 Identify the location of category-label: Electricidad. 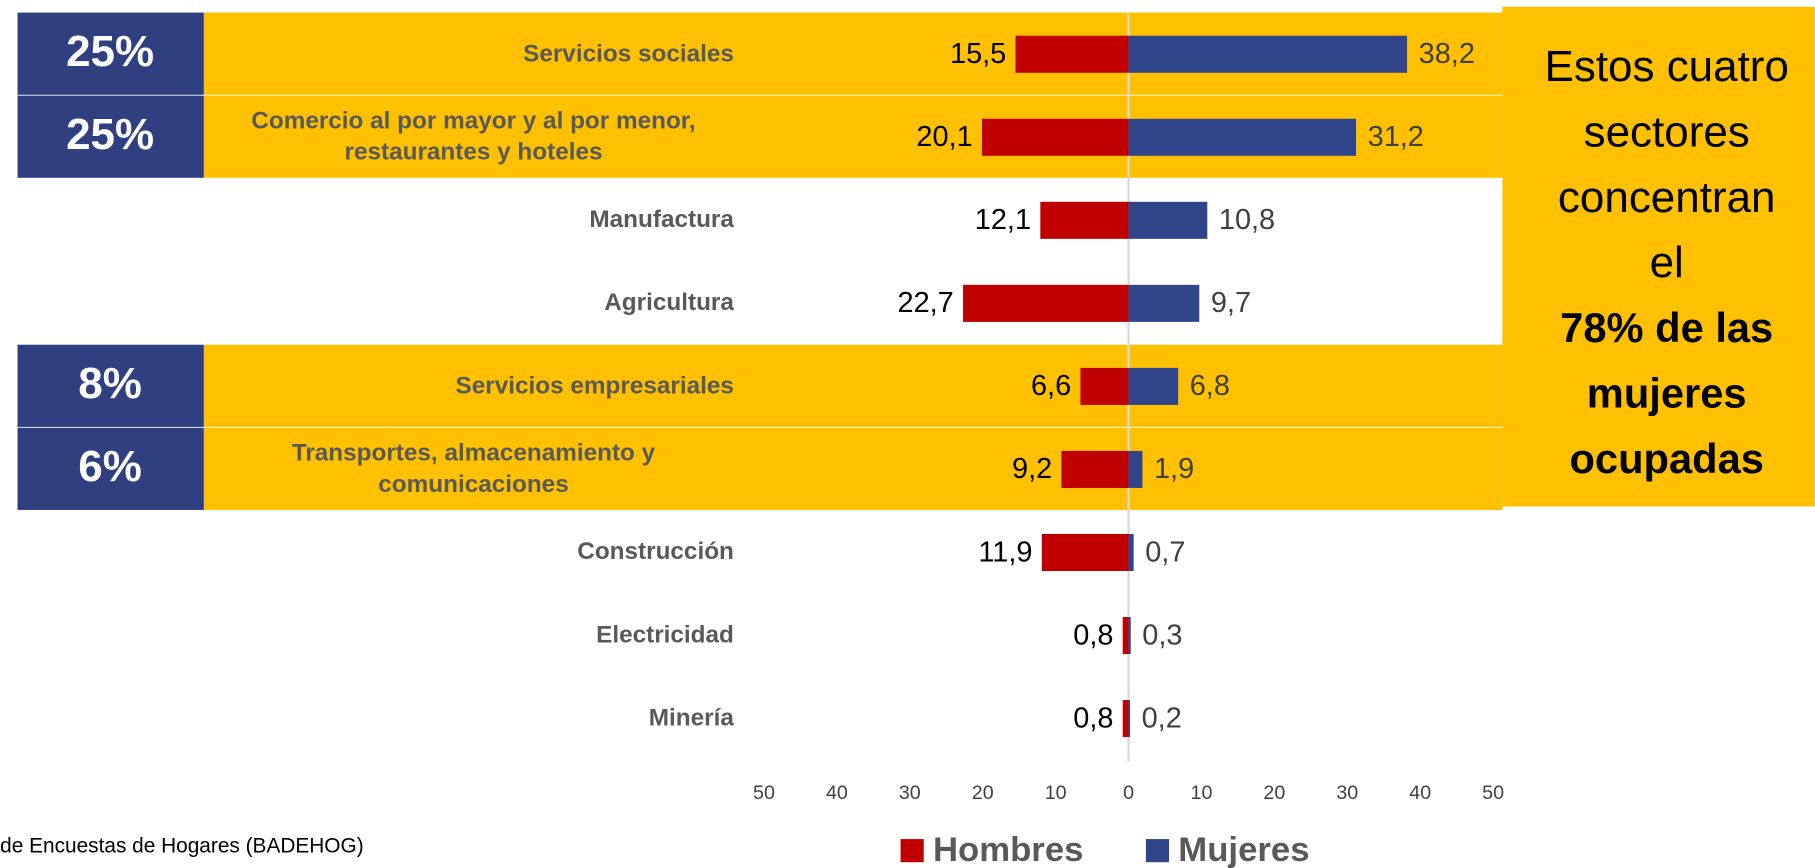
(665, 635).